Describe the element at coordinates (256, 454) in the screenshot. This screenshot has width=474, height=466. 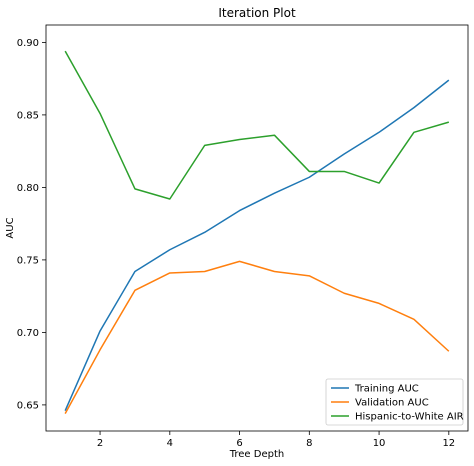
I see `x-axis-label: Tree Depth` at that location.